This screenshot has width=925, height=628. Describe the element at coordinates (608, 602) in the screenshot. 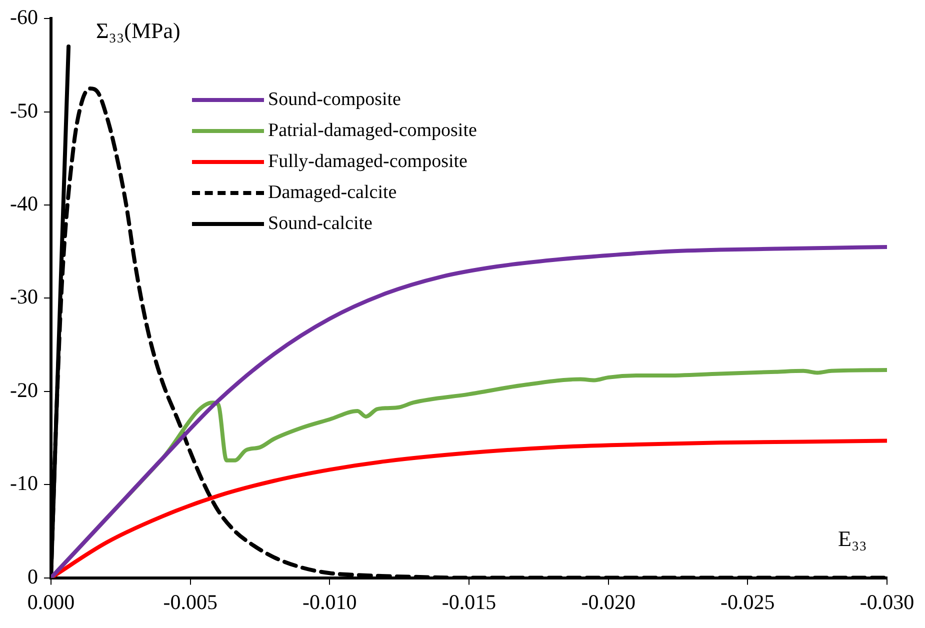

I see `x-tick-label: -0.020` at that location.